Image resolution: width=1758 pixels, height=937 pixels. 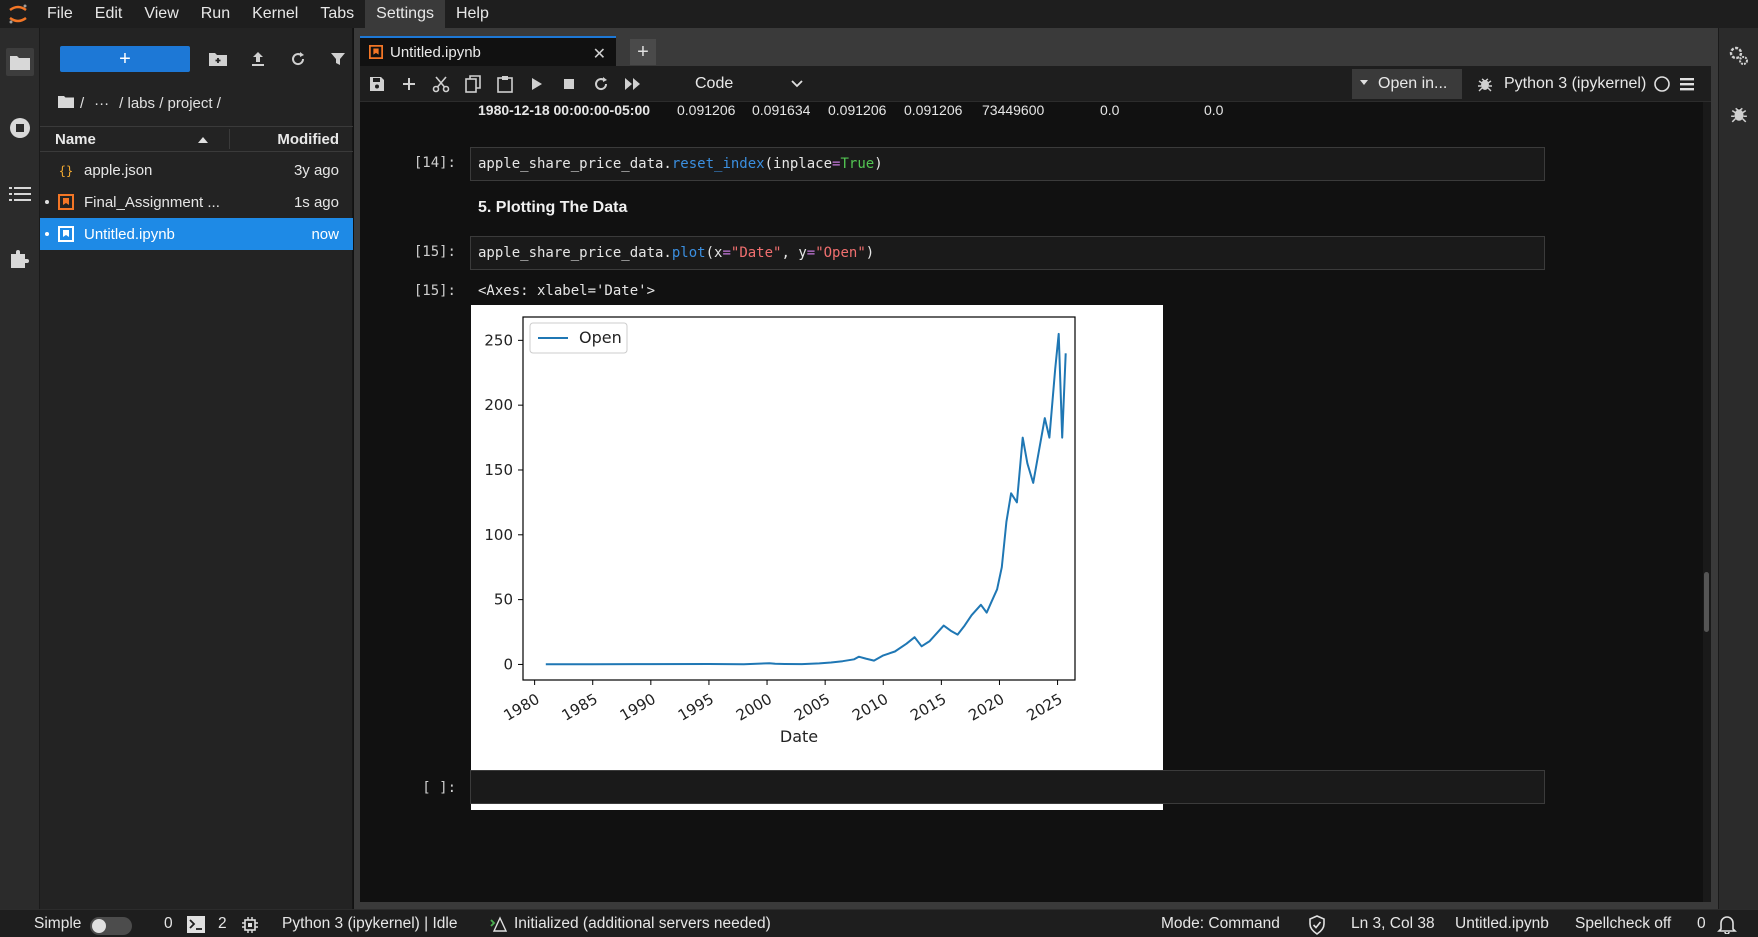 I want to click on running-kernels-icon, so click(x=20, y=128).